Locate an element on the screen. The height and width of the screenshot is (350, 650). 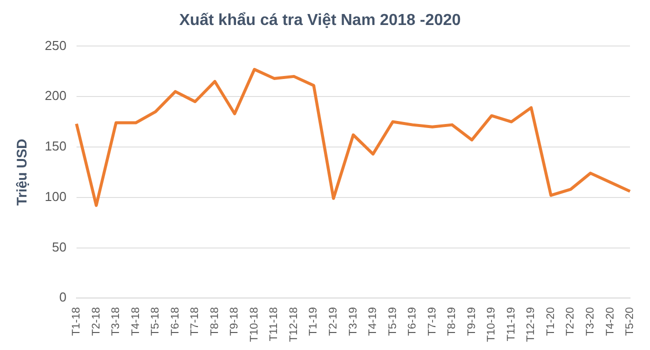
x-tick-label: T1-20 is located at coordinates (550, 321).